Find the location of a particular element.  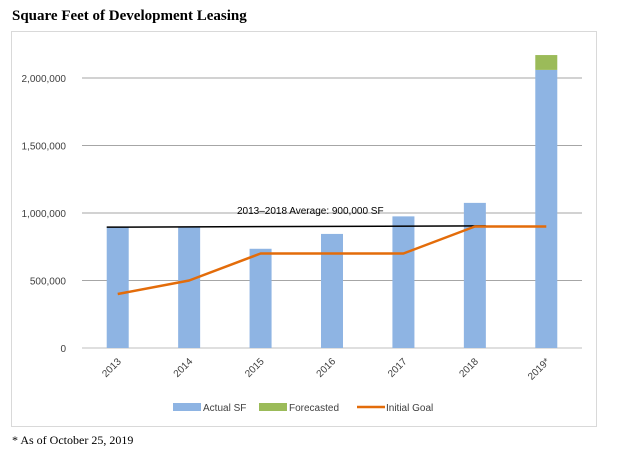

y-tick-label: 1,000,000 is located at coordinates (44, 214).